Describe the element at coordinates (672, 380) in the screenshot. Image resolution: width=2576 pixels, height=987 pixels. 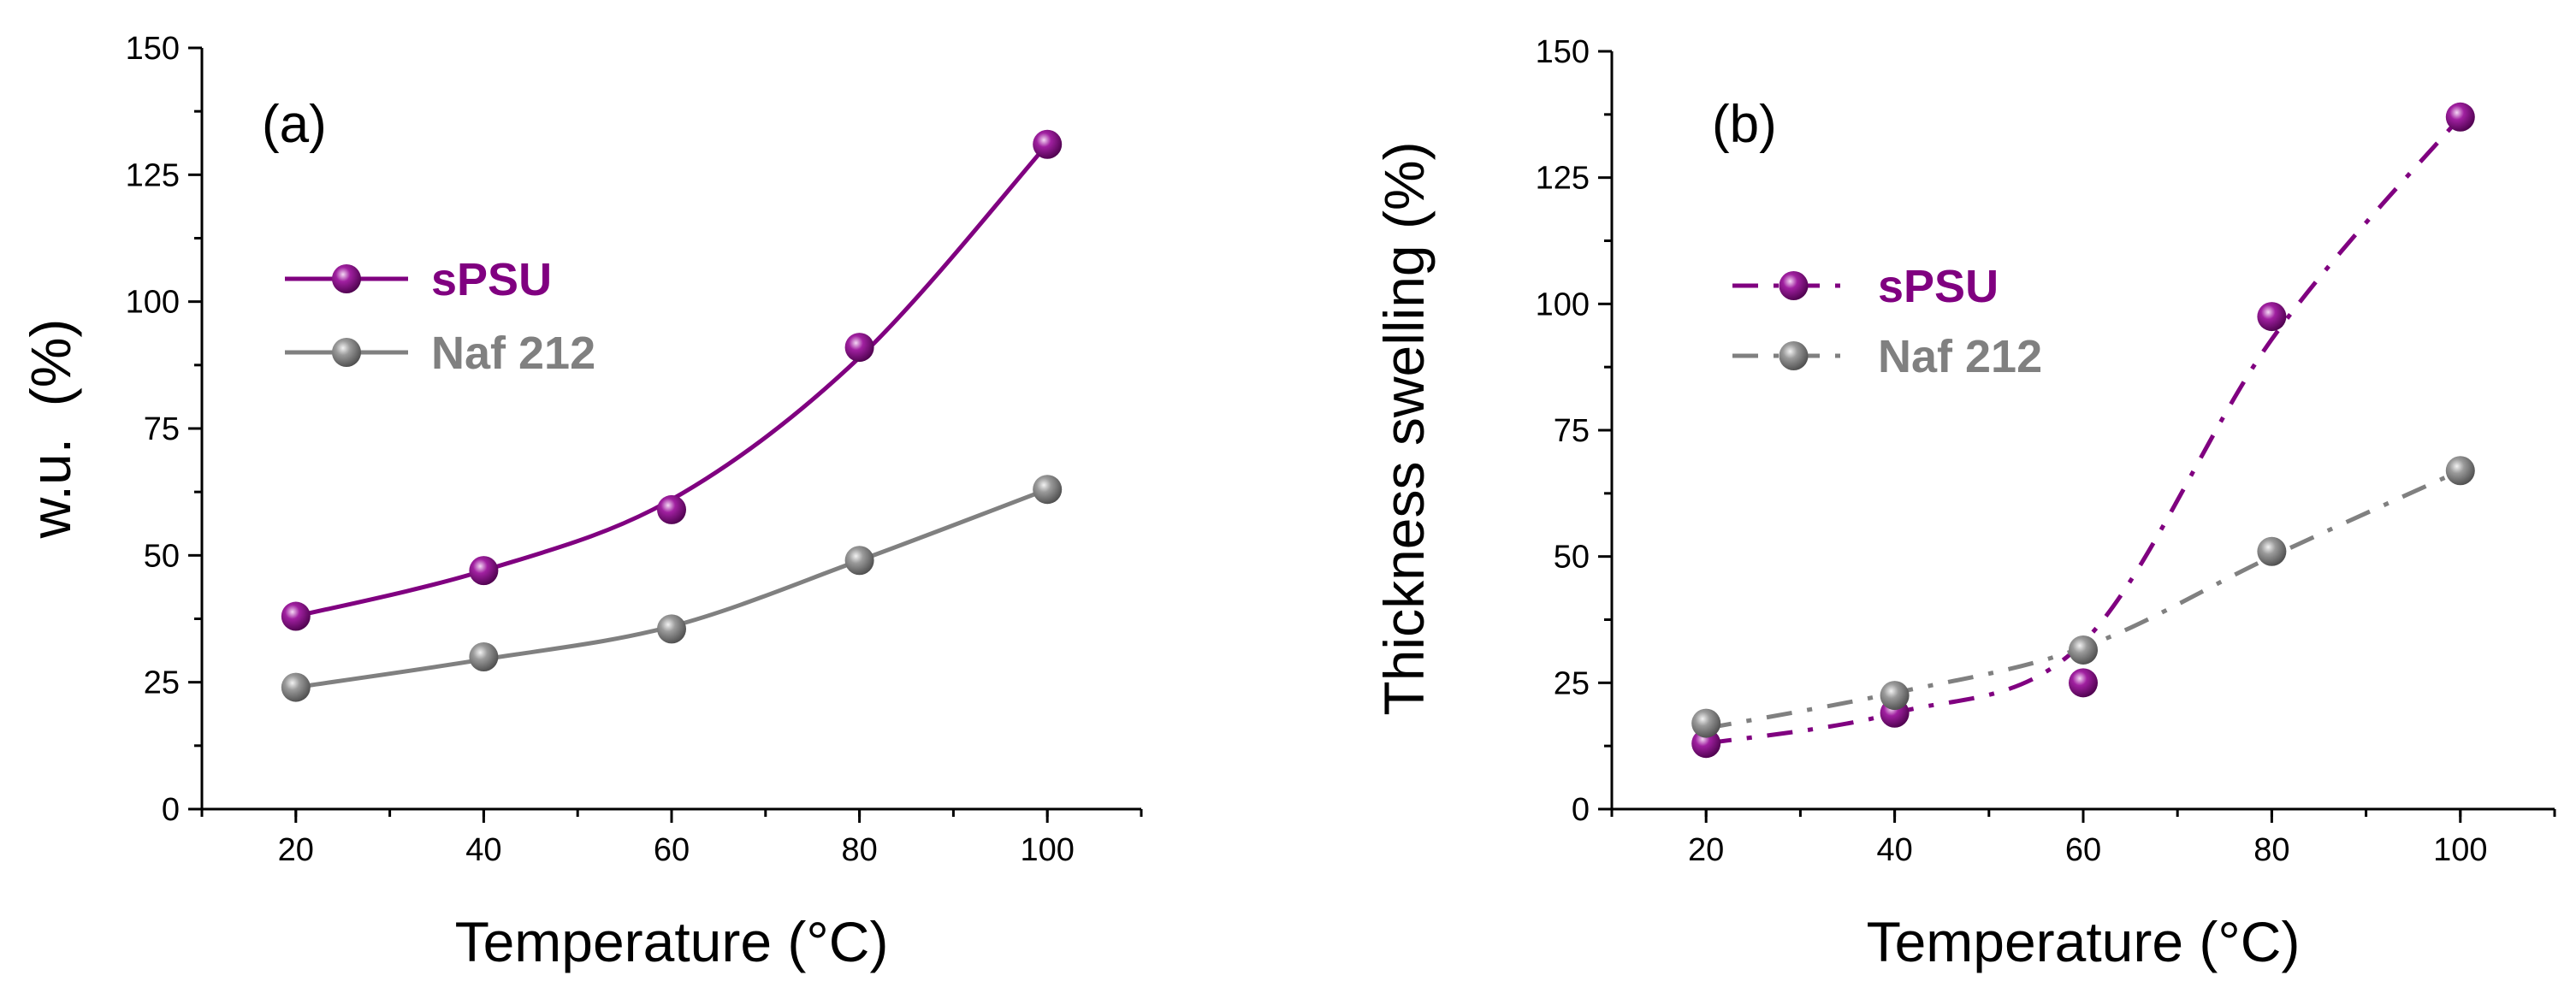
I see `series-line-spsu` at that location.